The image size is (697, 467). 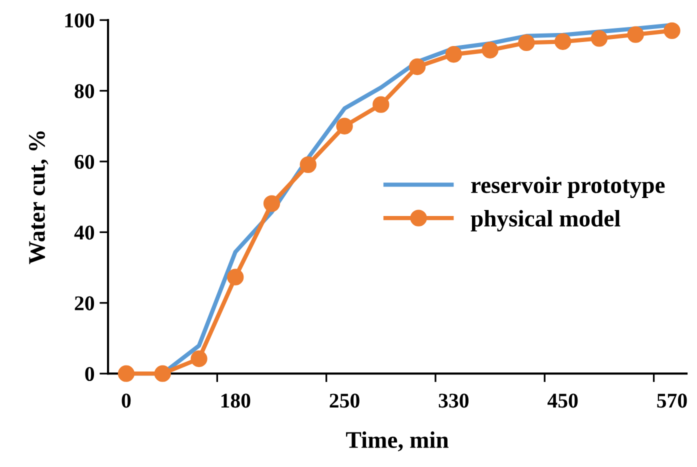 I want to click on x-tick-label: 570, so click(x=672, y=401).